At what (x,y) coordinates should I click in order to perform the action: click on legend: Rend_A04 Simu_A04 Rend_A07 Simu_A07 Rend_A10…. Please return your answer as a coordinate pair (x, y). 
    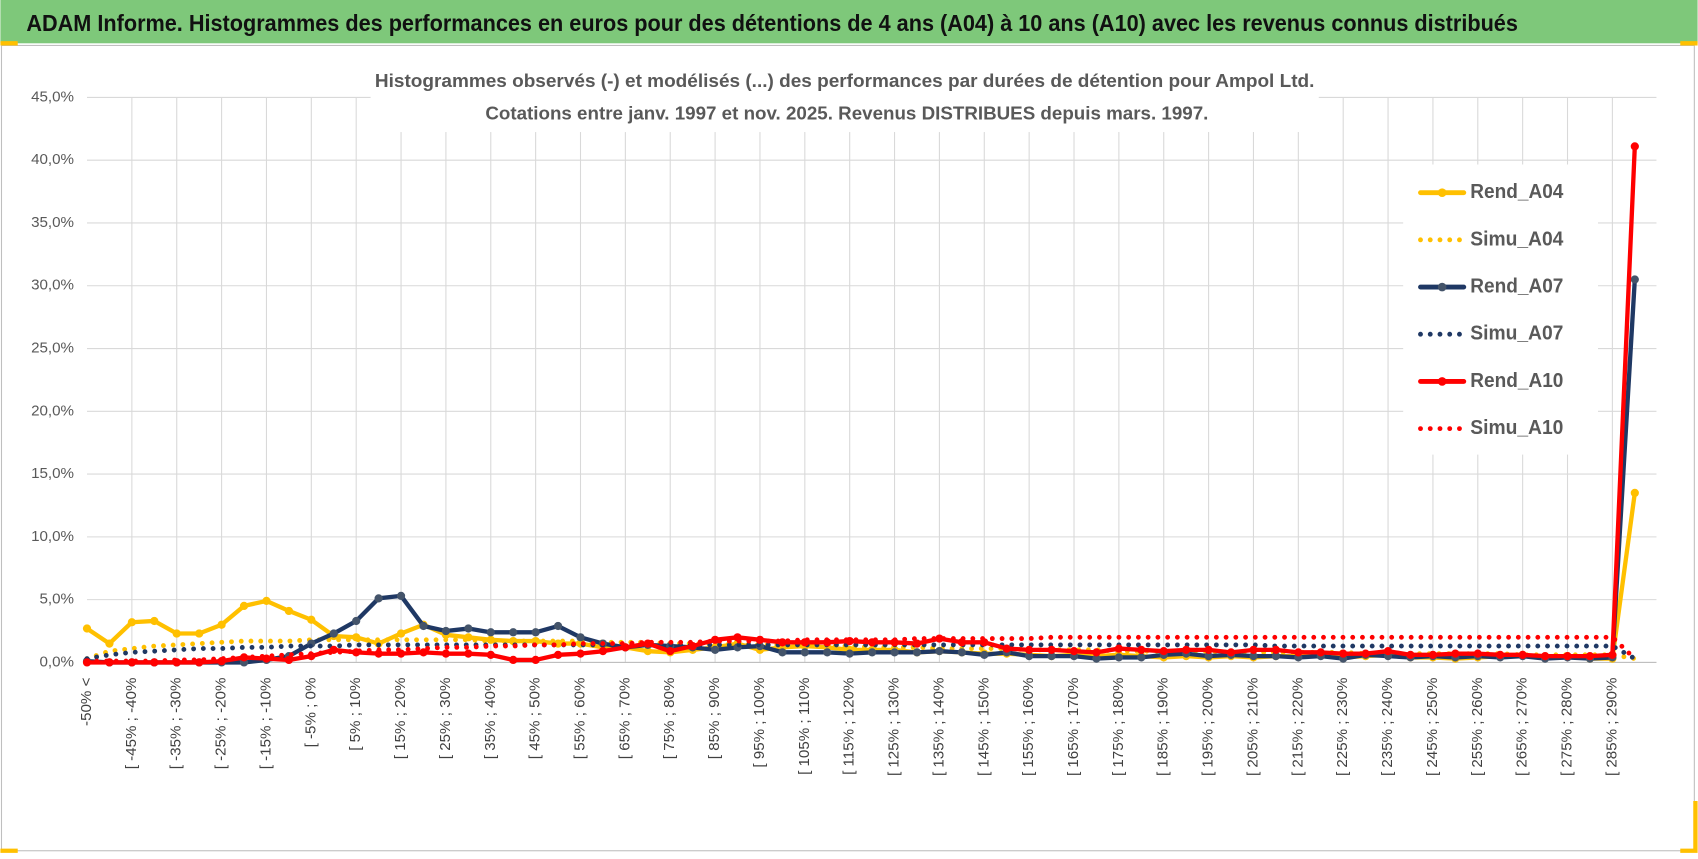
    Looking at the image, I should click on (1491, 309).